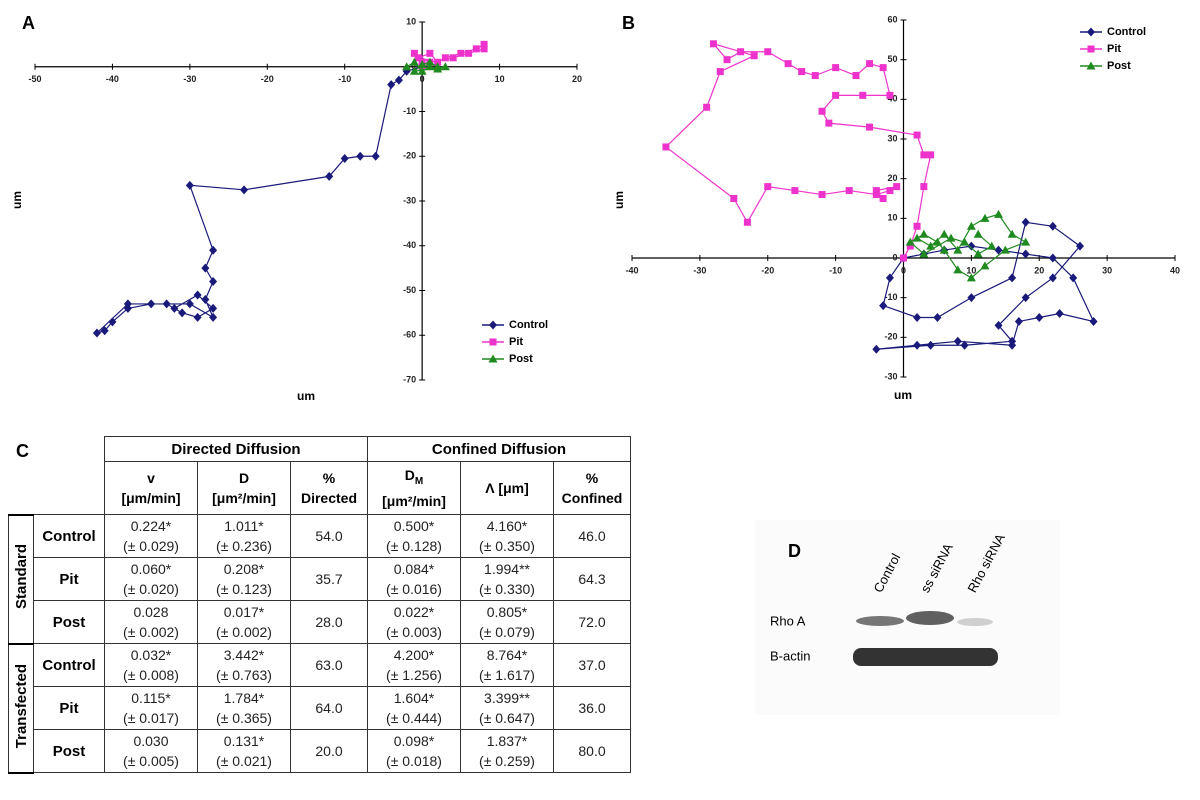  What do you see at coordinates (507, 632) in the screenshot?
I see `error: (± 0.079)` at bounding box center [507, 632].